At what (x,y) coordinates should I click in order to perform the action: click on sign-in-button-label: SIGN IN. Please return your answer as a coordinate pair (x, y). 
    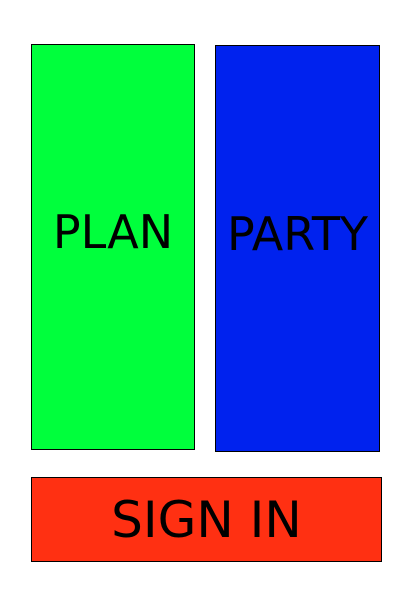
    Looking at the image, I should click on (206, 519).